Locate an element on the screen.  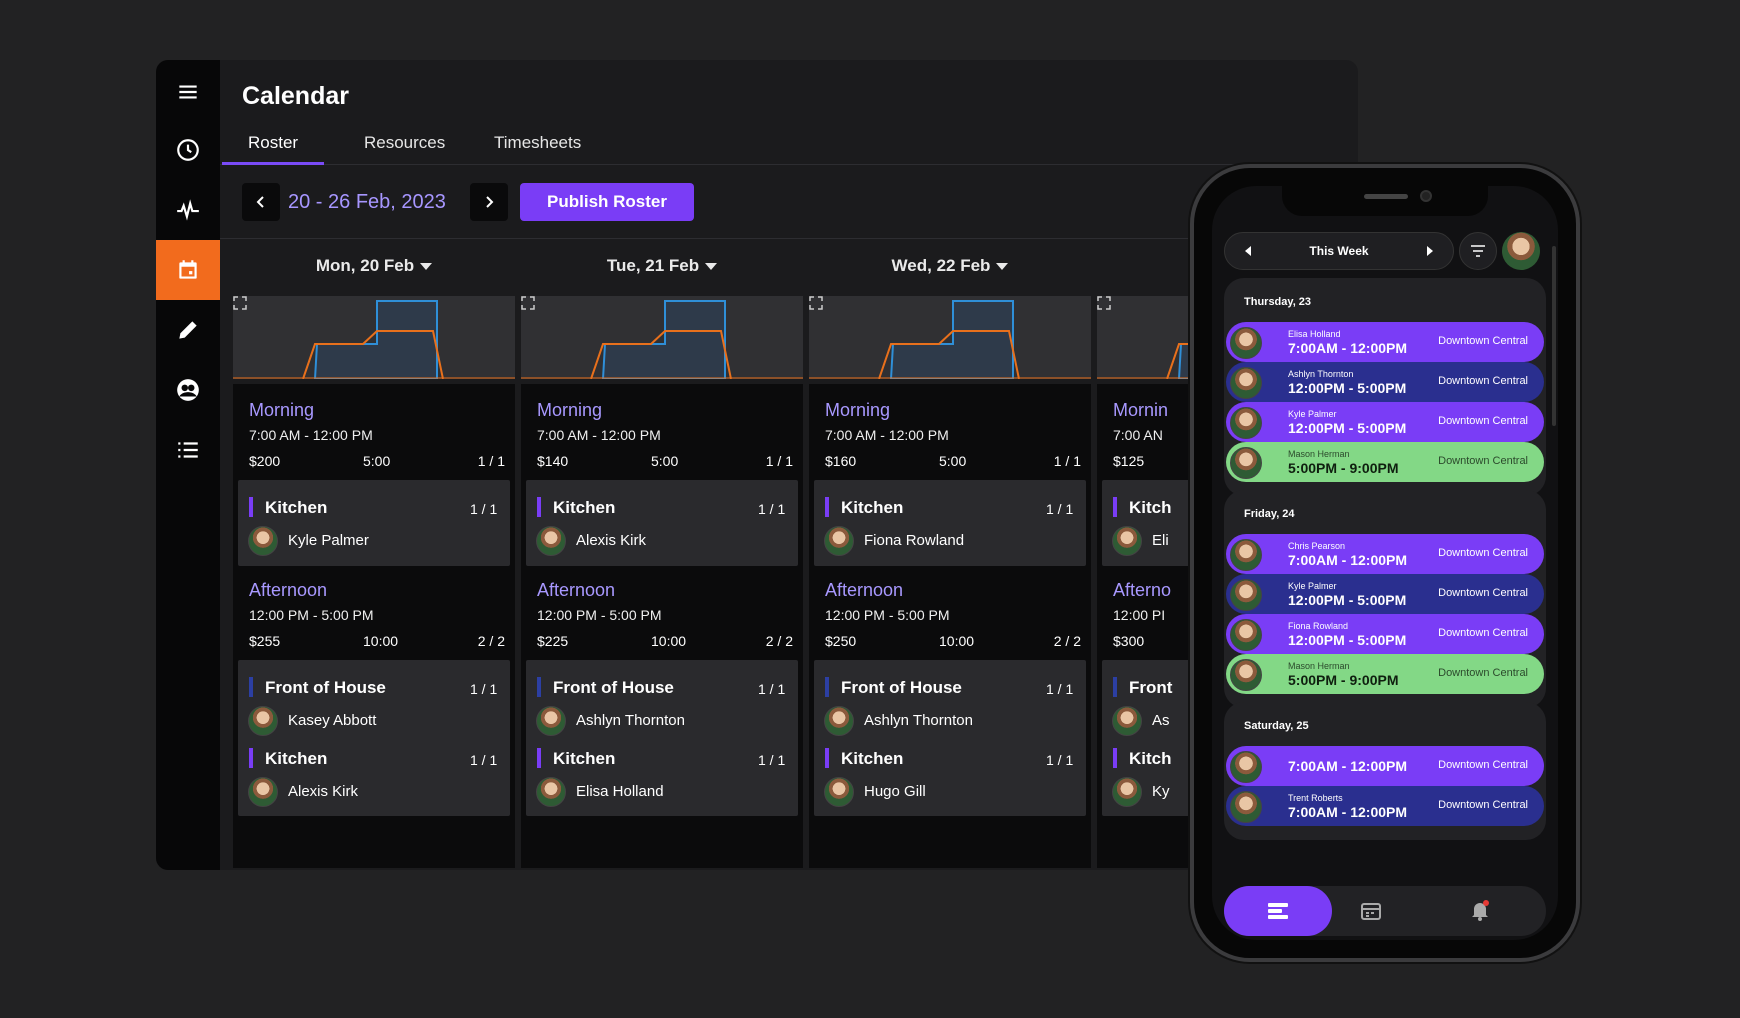
shift-person: Fiona Rowland is located at coordinates (1318, 626).